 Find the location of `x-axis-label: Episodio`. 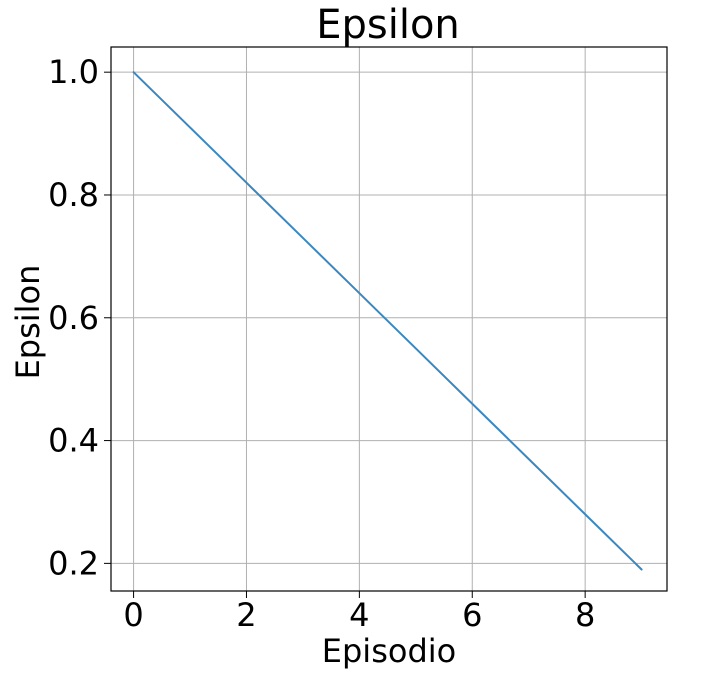

x-axis-label: Episodio is located at coordinates (389, 651).